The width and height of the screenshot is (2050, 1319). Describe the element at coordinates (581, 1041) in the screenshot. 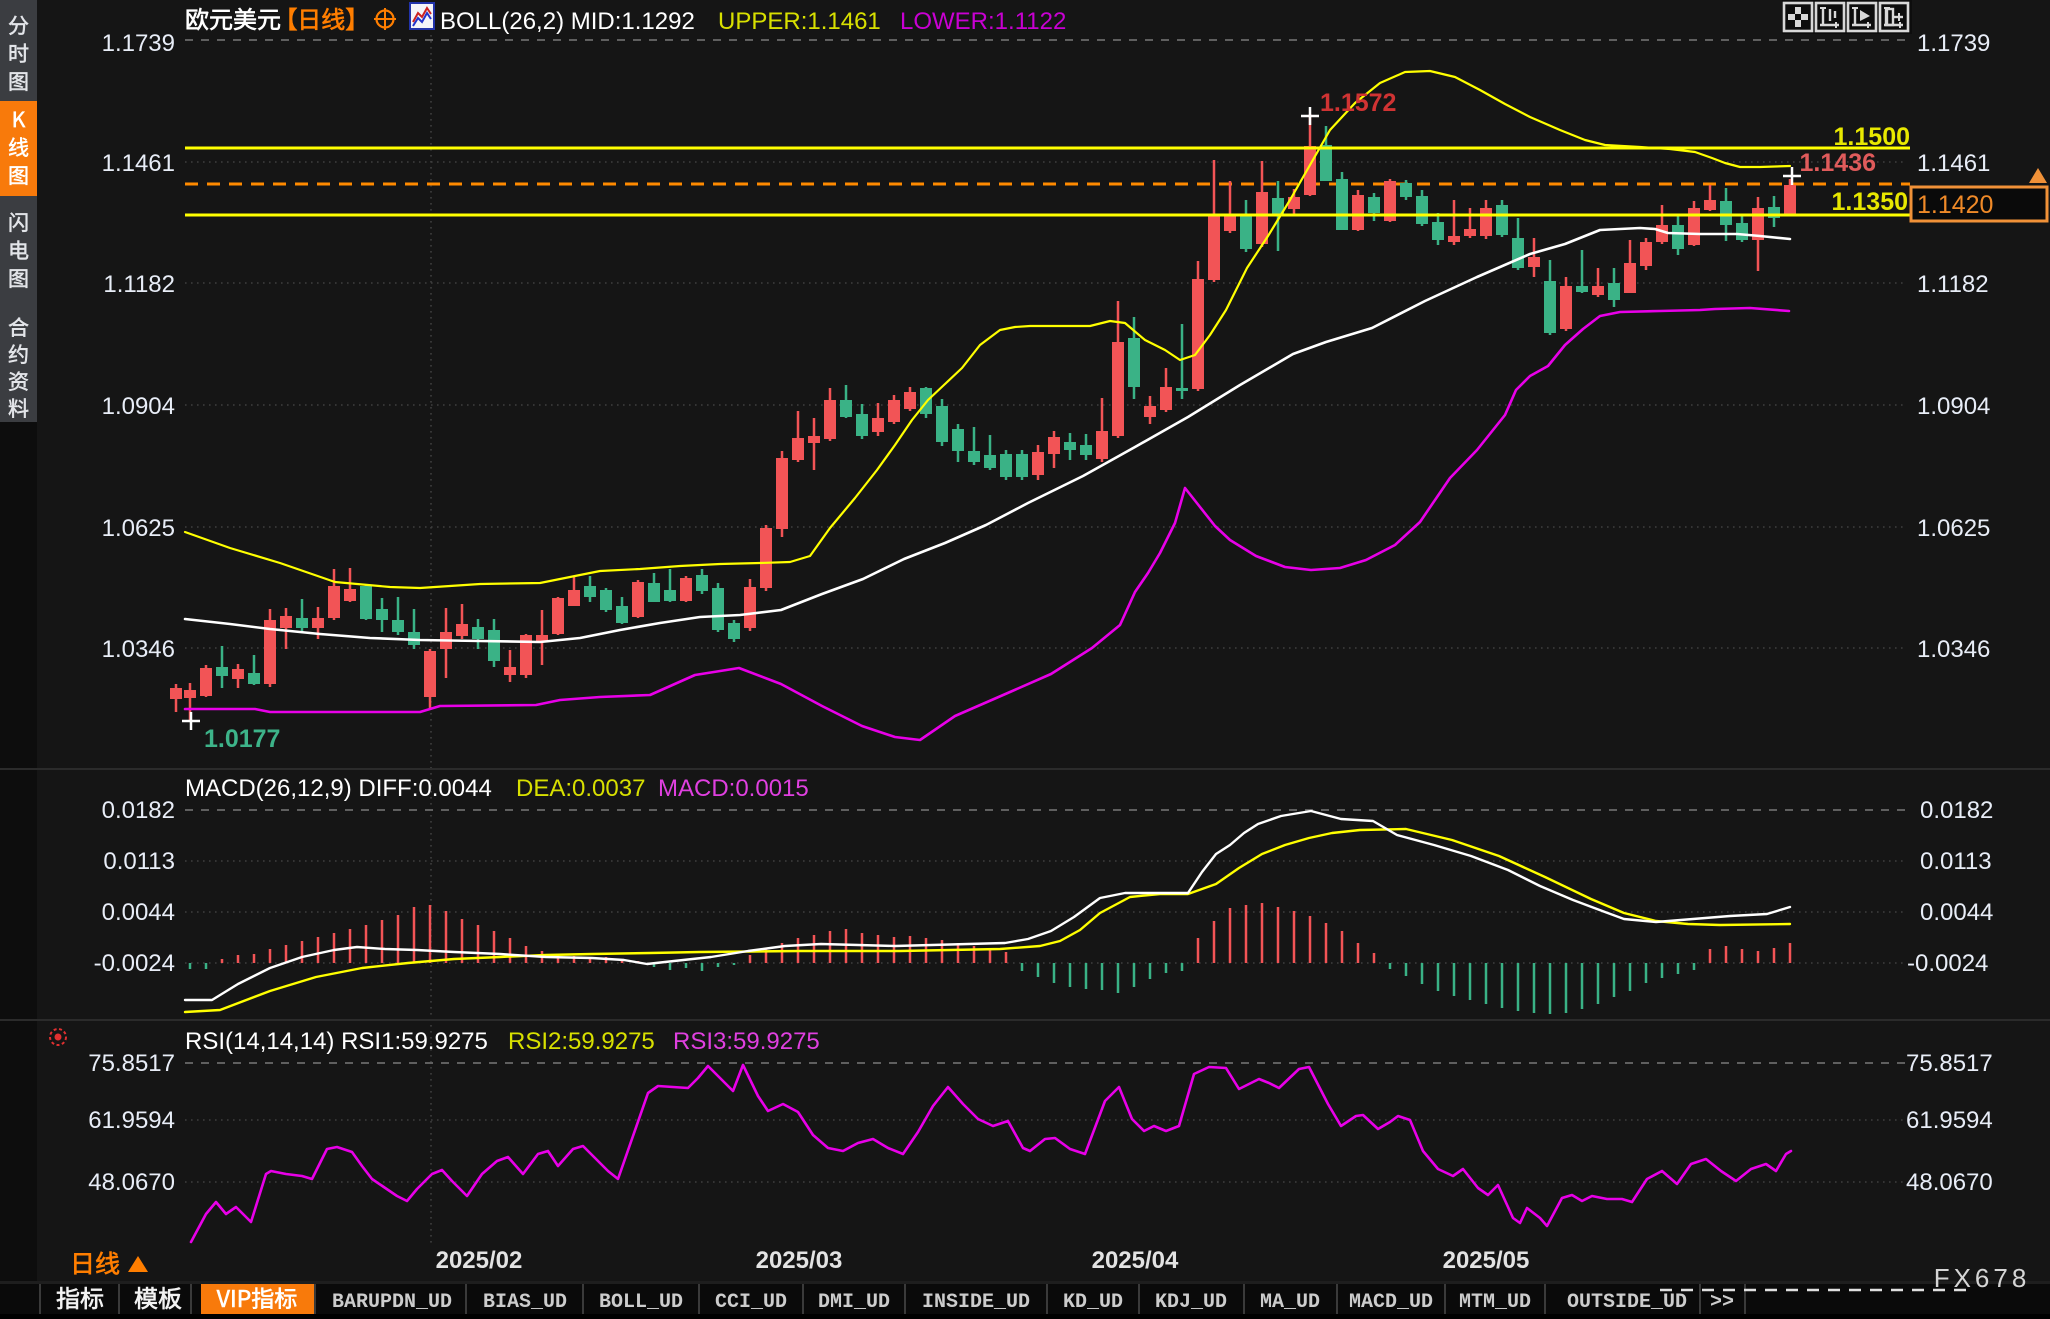

I see `svg-text: RSI2:59.9275` at that location.